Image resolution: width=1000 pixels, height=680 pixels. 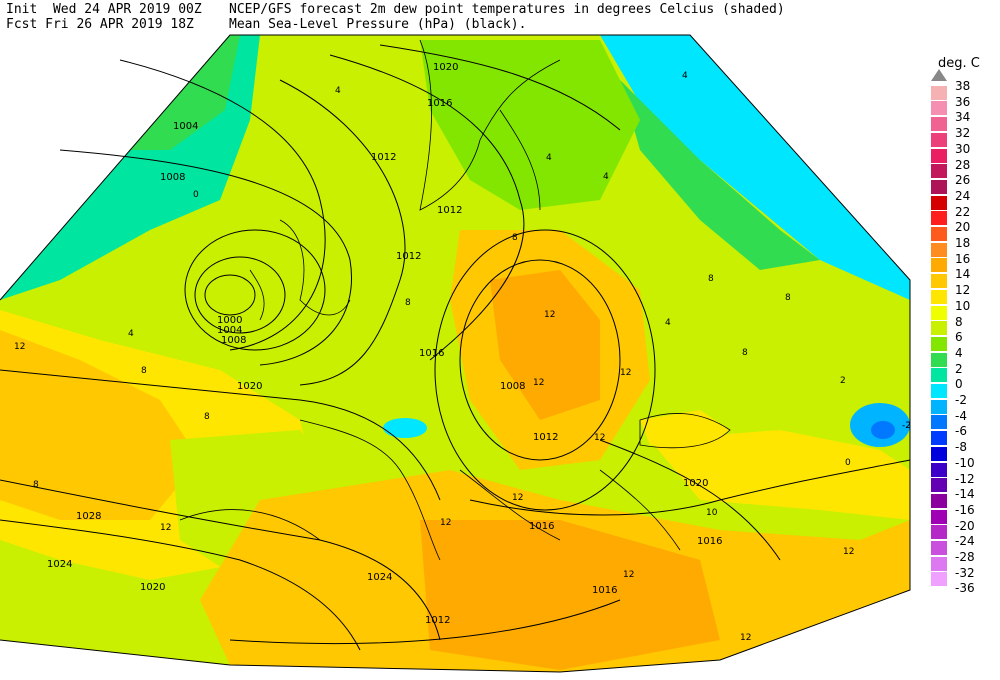 I want to click on legend-label: 22, so click(x=963, y=211).